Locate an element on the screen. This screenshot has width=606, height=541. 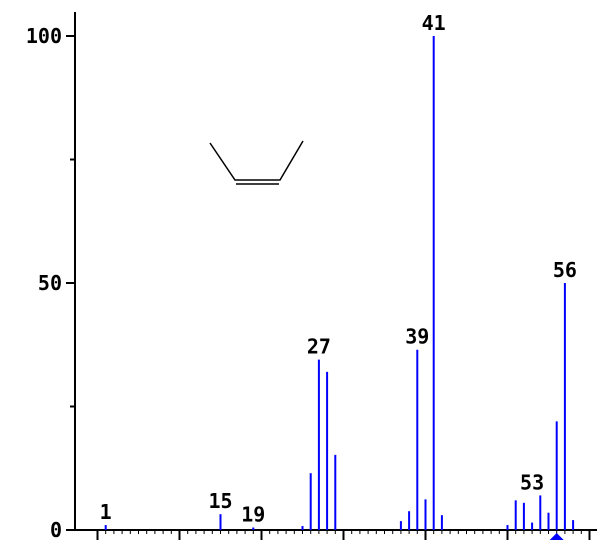
peak-label: 15 is located at coordinates (220, 501).